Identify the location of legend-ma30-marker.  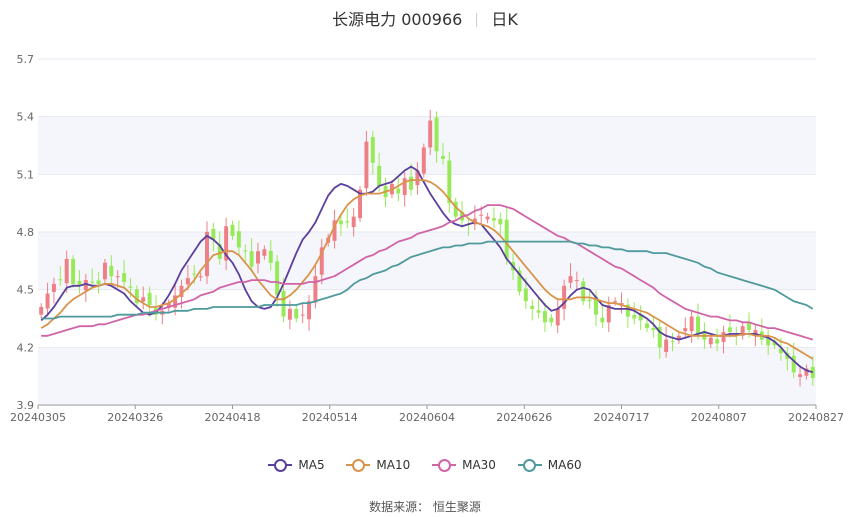
(444, 465).